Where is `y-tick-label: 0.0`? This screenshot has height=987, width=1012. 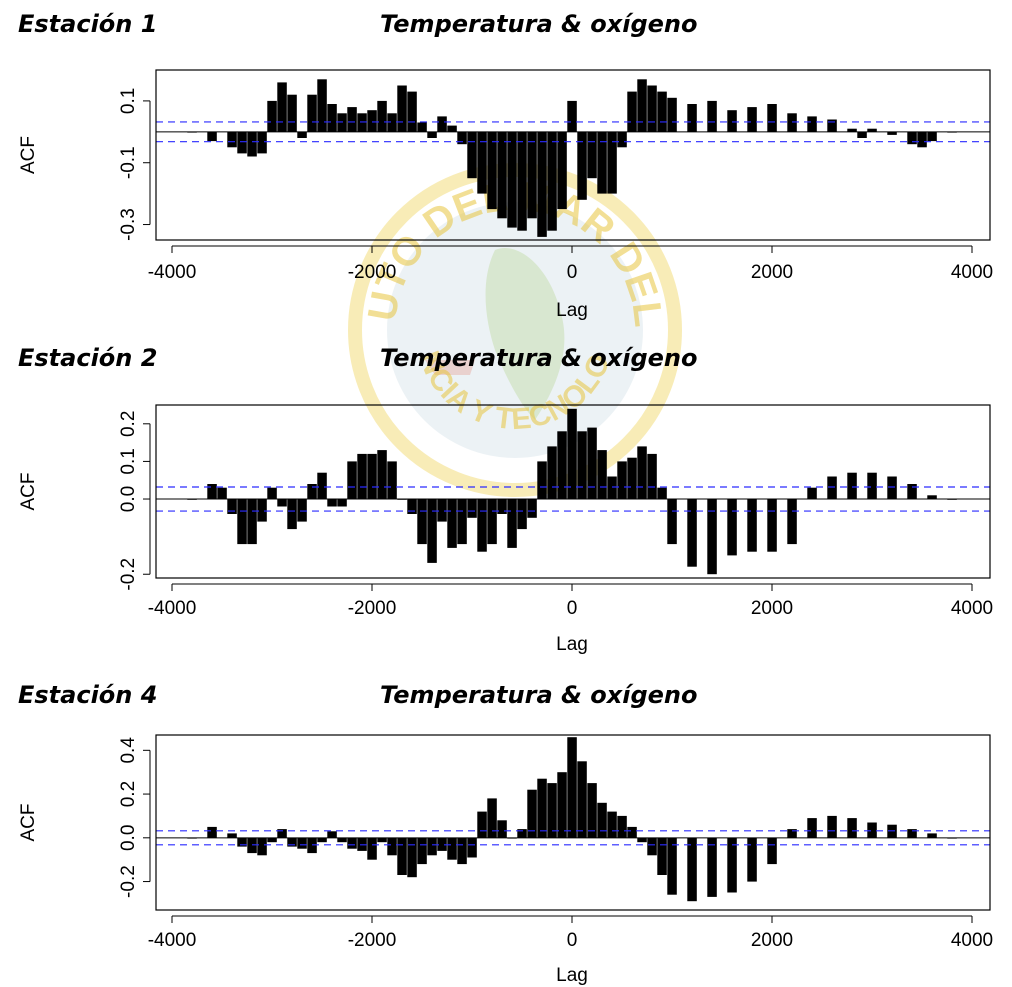
y-tick-label: 0.0 is located at coordinates (128, 499).